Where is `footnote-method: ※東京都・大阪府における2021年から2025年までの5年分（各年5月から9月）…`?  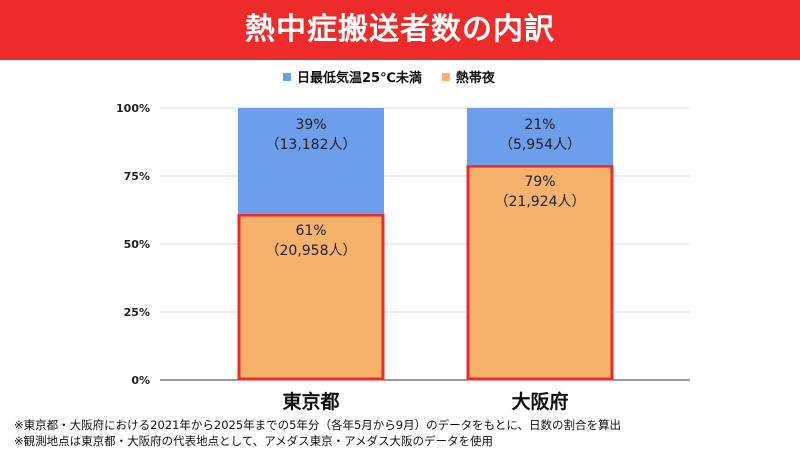
footnote-method: ※東京都・大阪府における2021年から2025年までの5年分（各年5月から9月）… is located at coordinates (318, 425).